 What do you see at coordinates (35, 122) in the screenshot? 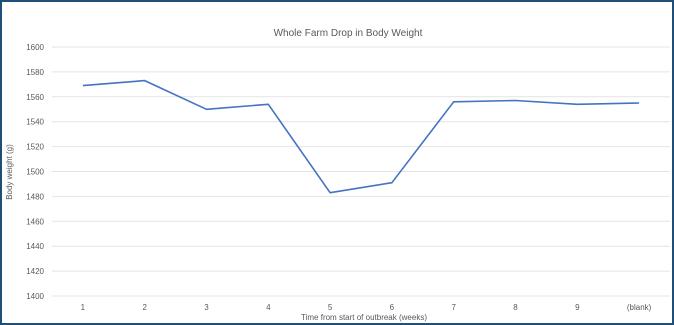
I see `y-tick-label: 1540` at bounding box center [35, 122].